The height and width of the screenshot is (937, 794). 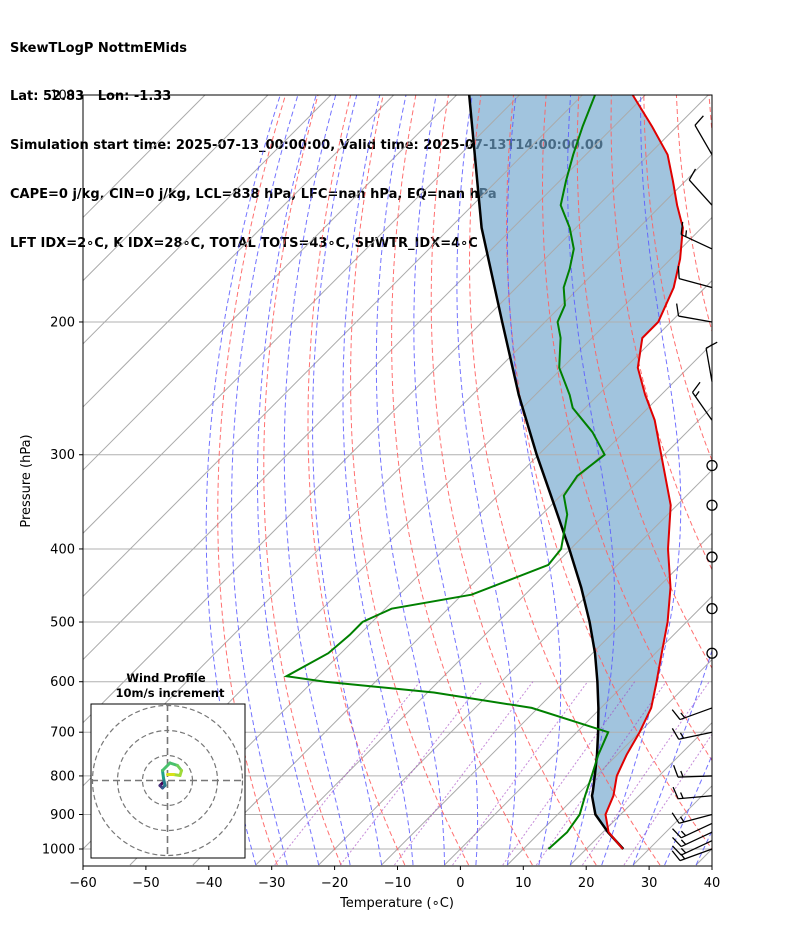 I want to click on x-tick-label: −20, so click(x=334, y=883).